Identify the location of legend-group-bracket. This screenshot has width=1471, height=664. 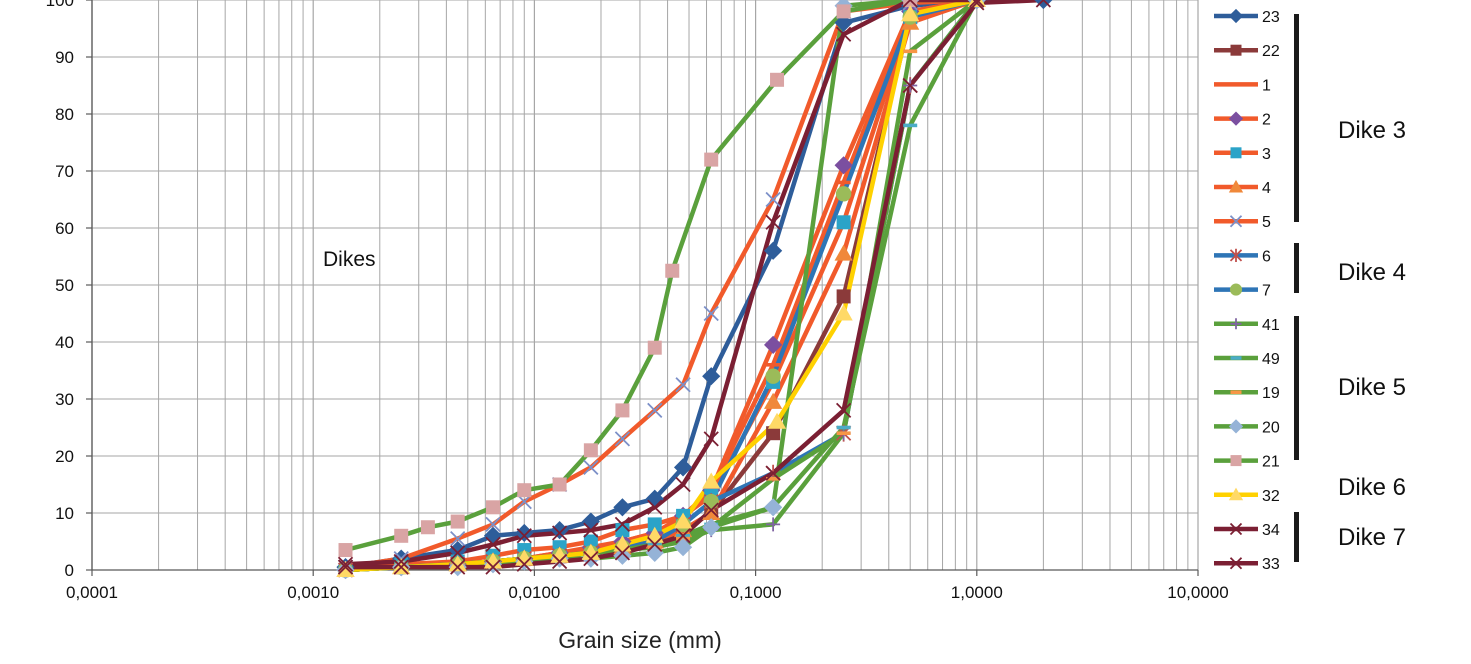
(1296, 537).